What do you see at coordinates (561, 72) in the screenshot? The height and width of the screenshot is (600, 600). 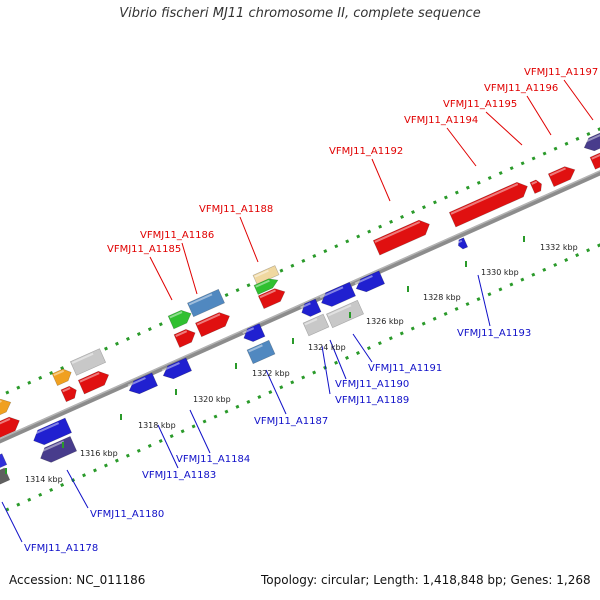 I see `forward-gene-label: VFMJ11_A1197` at bounding box center [561, 72].